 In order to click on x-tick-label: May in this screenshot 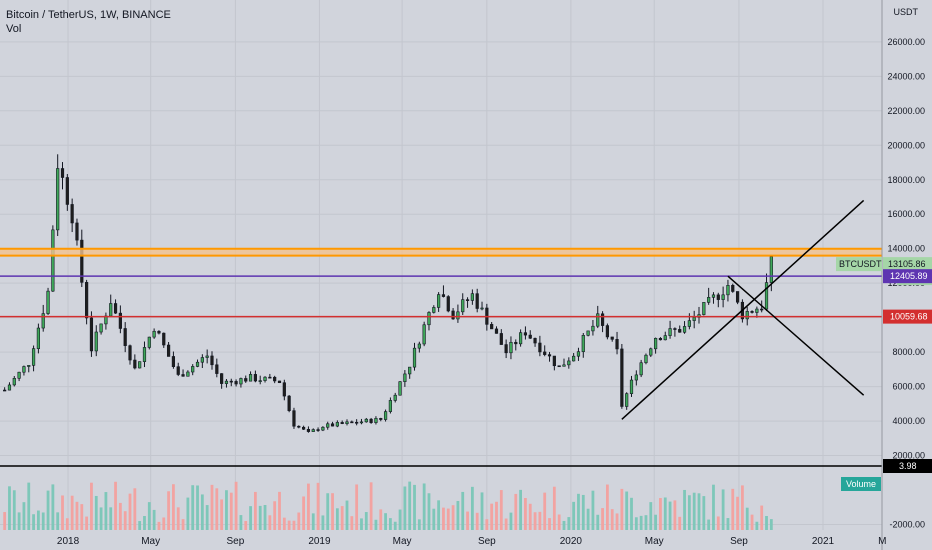, I will do `click(150, 541)`.